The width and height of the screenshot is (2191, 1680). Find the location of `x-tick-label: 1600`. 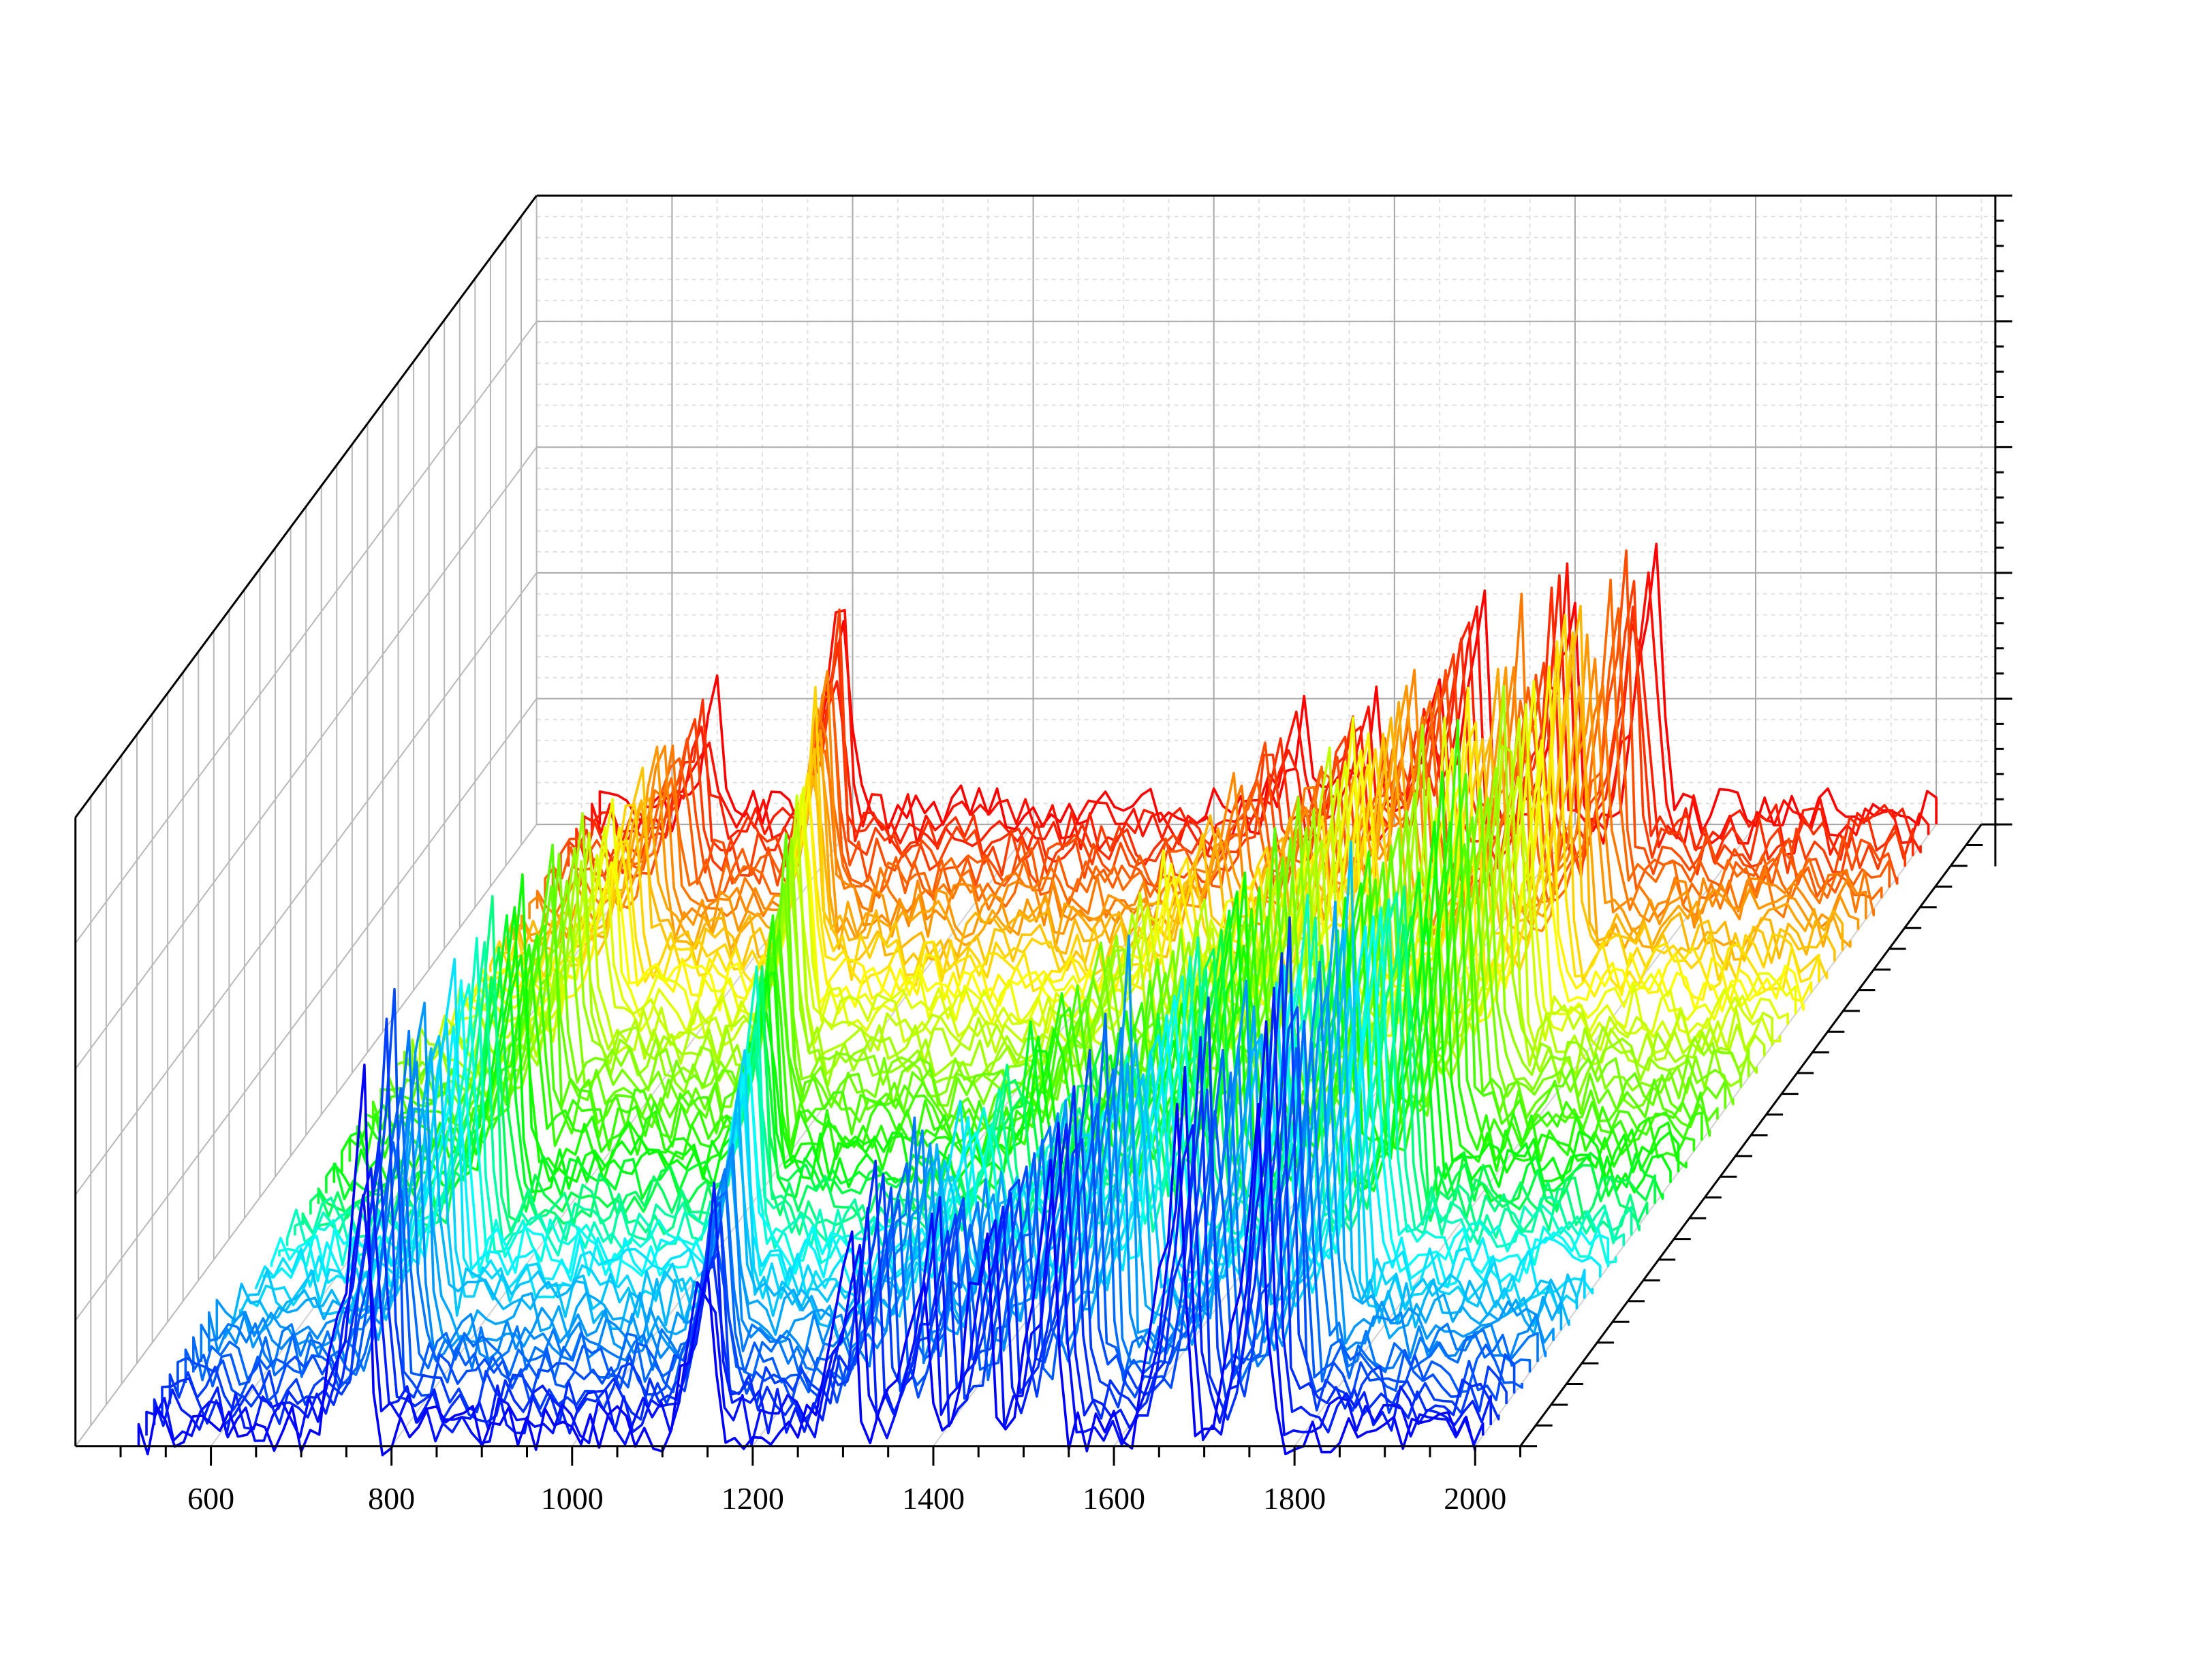

x-tick-label: 1600 is located at coordinates (1114, 1498).